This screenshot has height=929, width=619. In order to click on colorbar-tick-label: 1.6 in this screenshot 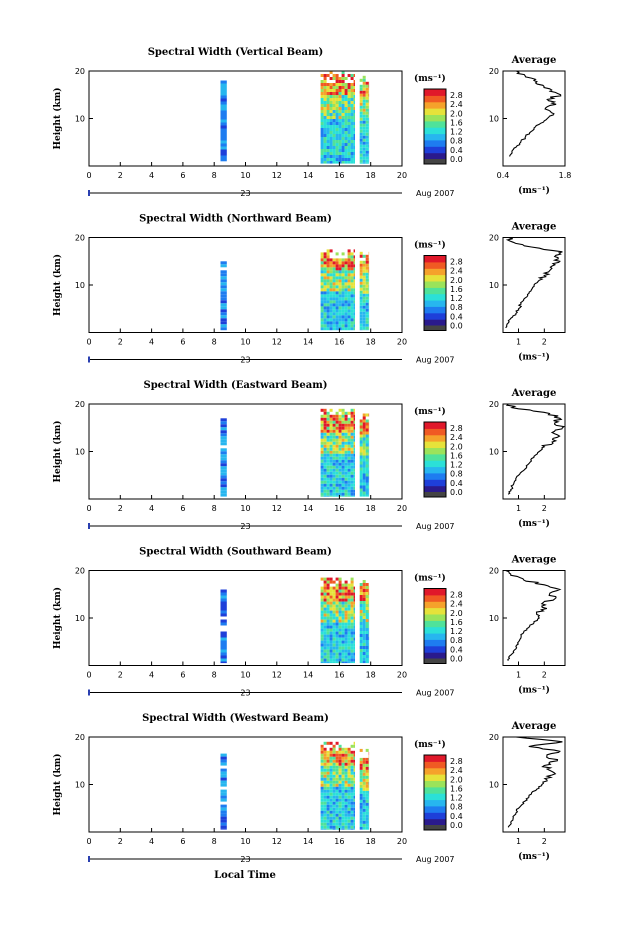, I will do `click(456, 622)`.